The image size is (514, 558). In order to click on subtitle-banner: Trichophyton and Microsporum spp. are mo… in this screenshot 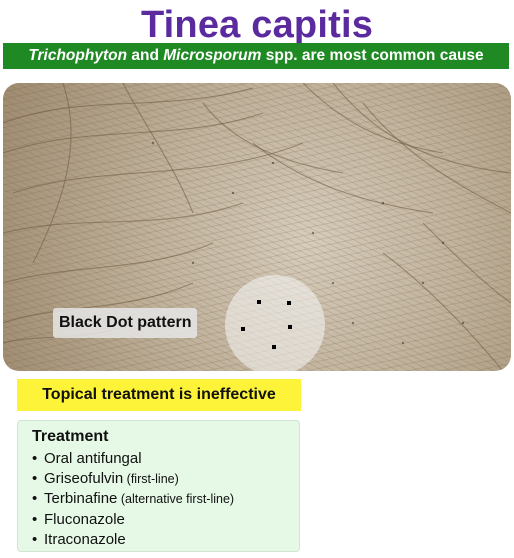, I will do `click(256, 56)`.